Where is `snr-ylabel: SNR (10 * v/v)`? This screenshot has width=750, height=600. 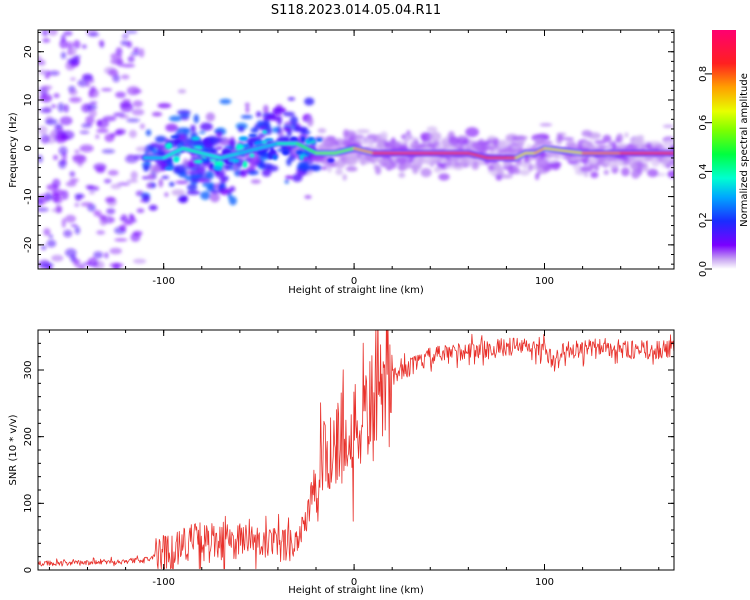 snr-ylabel: SNR (10 * v/v) is located at coordinates (13, 449).